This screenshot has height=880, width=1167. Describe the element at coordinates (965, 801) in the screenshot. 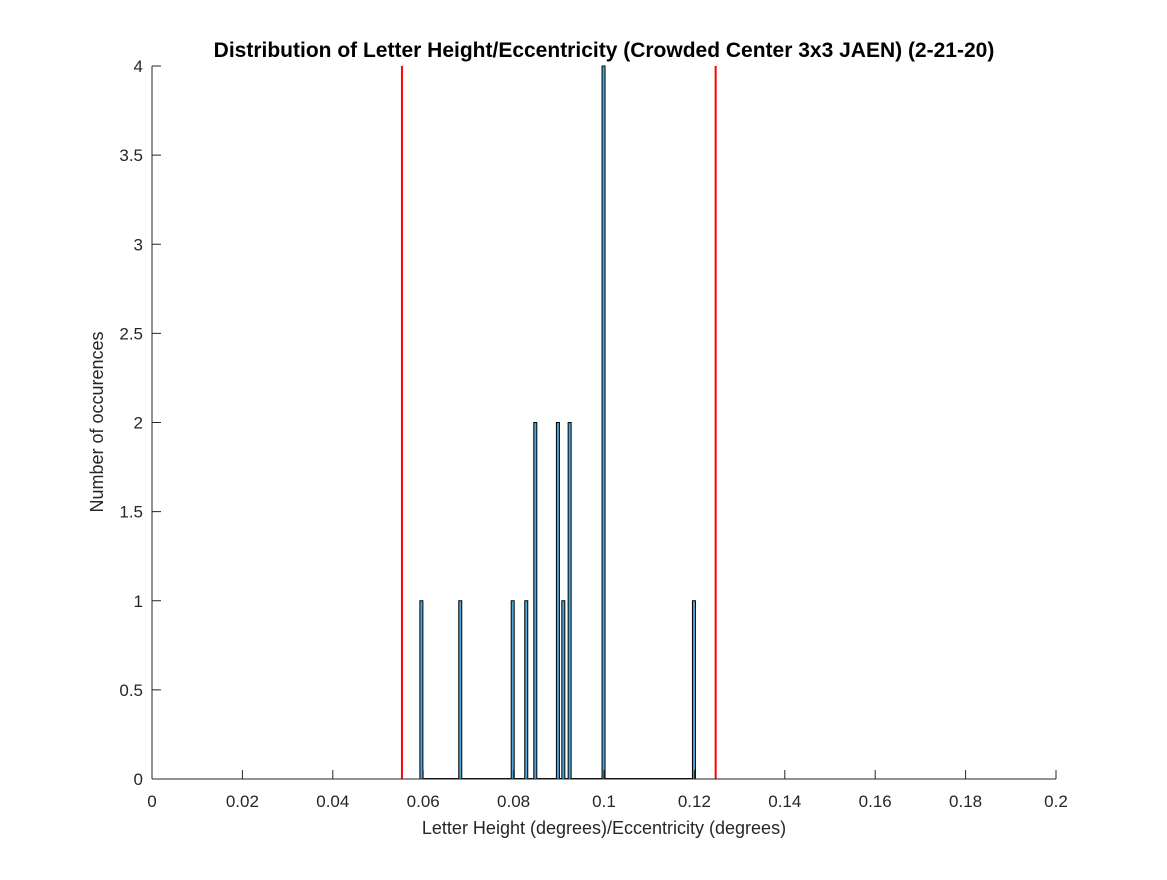

I see `x-tick-label: 0.18` at that location.